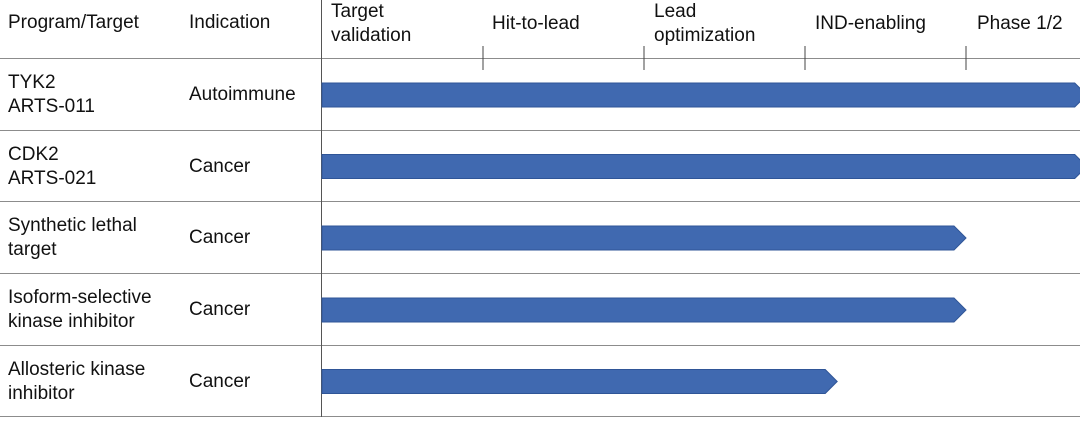  What do you see at coordinates (77, 381) in the screenshot?
I see `program-name: Allosteric kinase inhibitor` at bounding box center [77, 381].